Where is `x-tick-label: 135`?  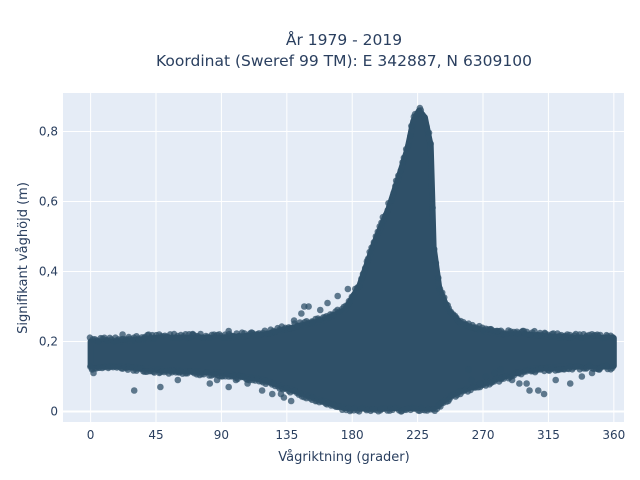
x-tick-label: 135 is located at coordinates (286, 435).